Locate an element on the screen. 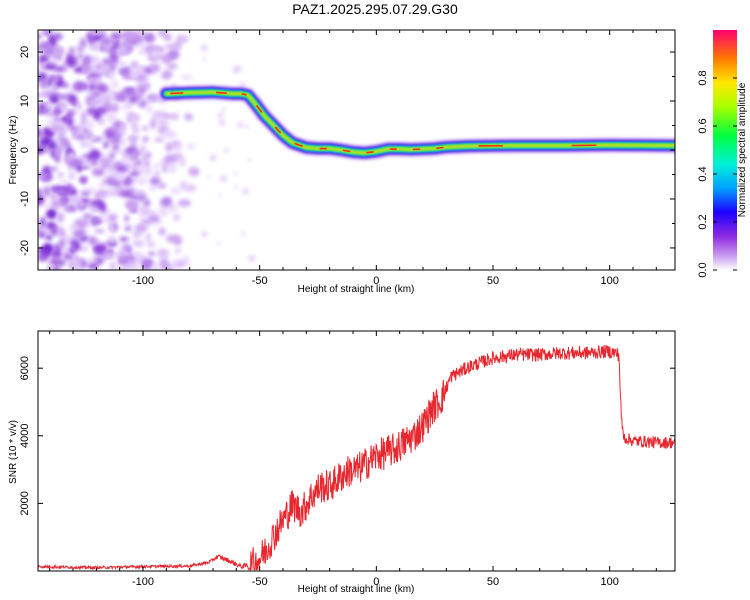 This screenshot has width=750, height=600. y-tick-label: -20 is located at coordinates (25, 248).